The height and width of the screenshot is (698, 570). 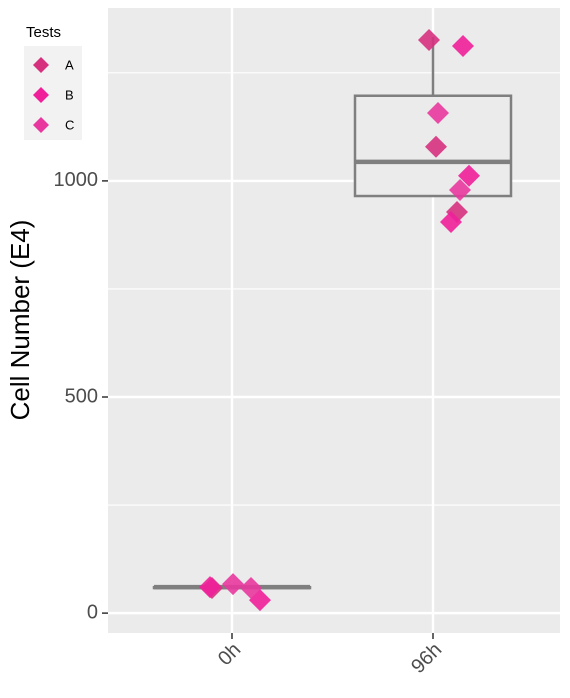 I want to click on legend-title: Tests, so click(x=43, y=32).